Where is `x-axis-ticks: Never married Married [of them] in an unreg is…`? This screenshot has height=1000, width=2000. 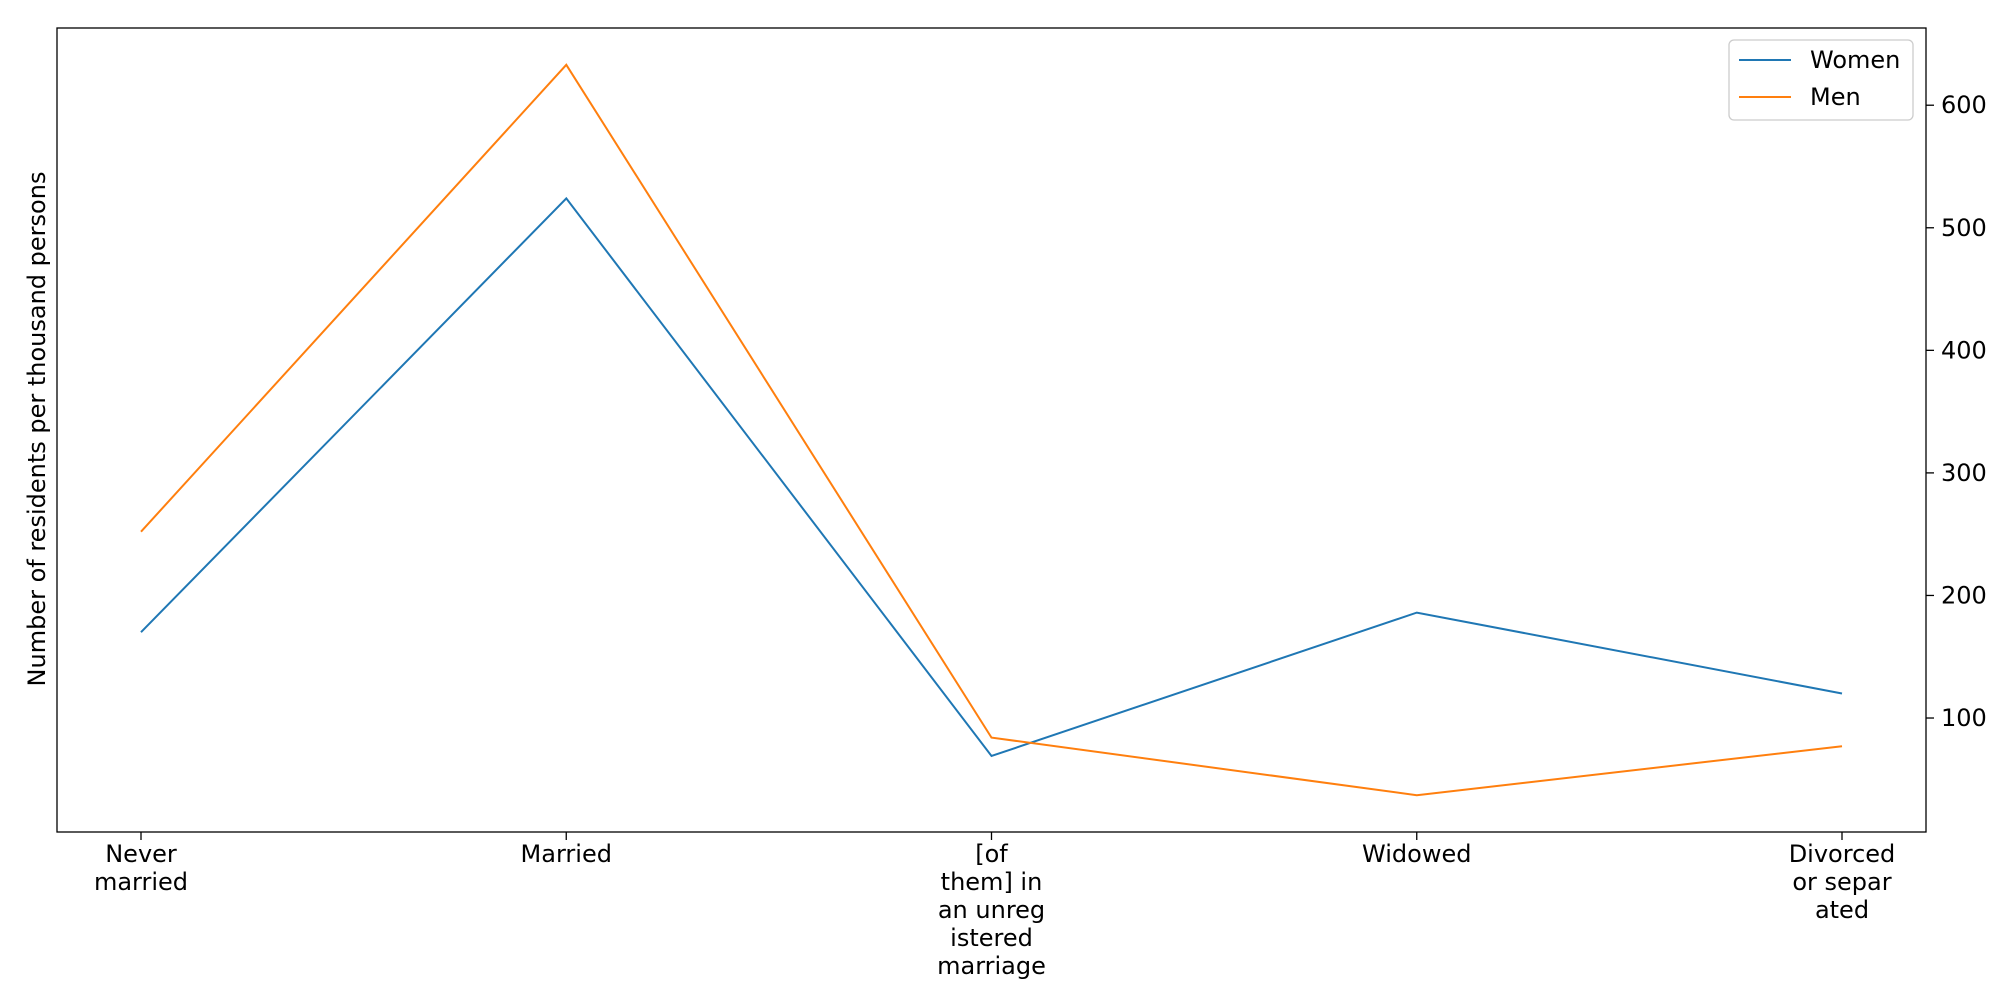
x-axis-ticks: Never married Married [of them] in an unreg is… is located at coordinates (994, 906).